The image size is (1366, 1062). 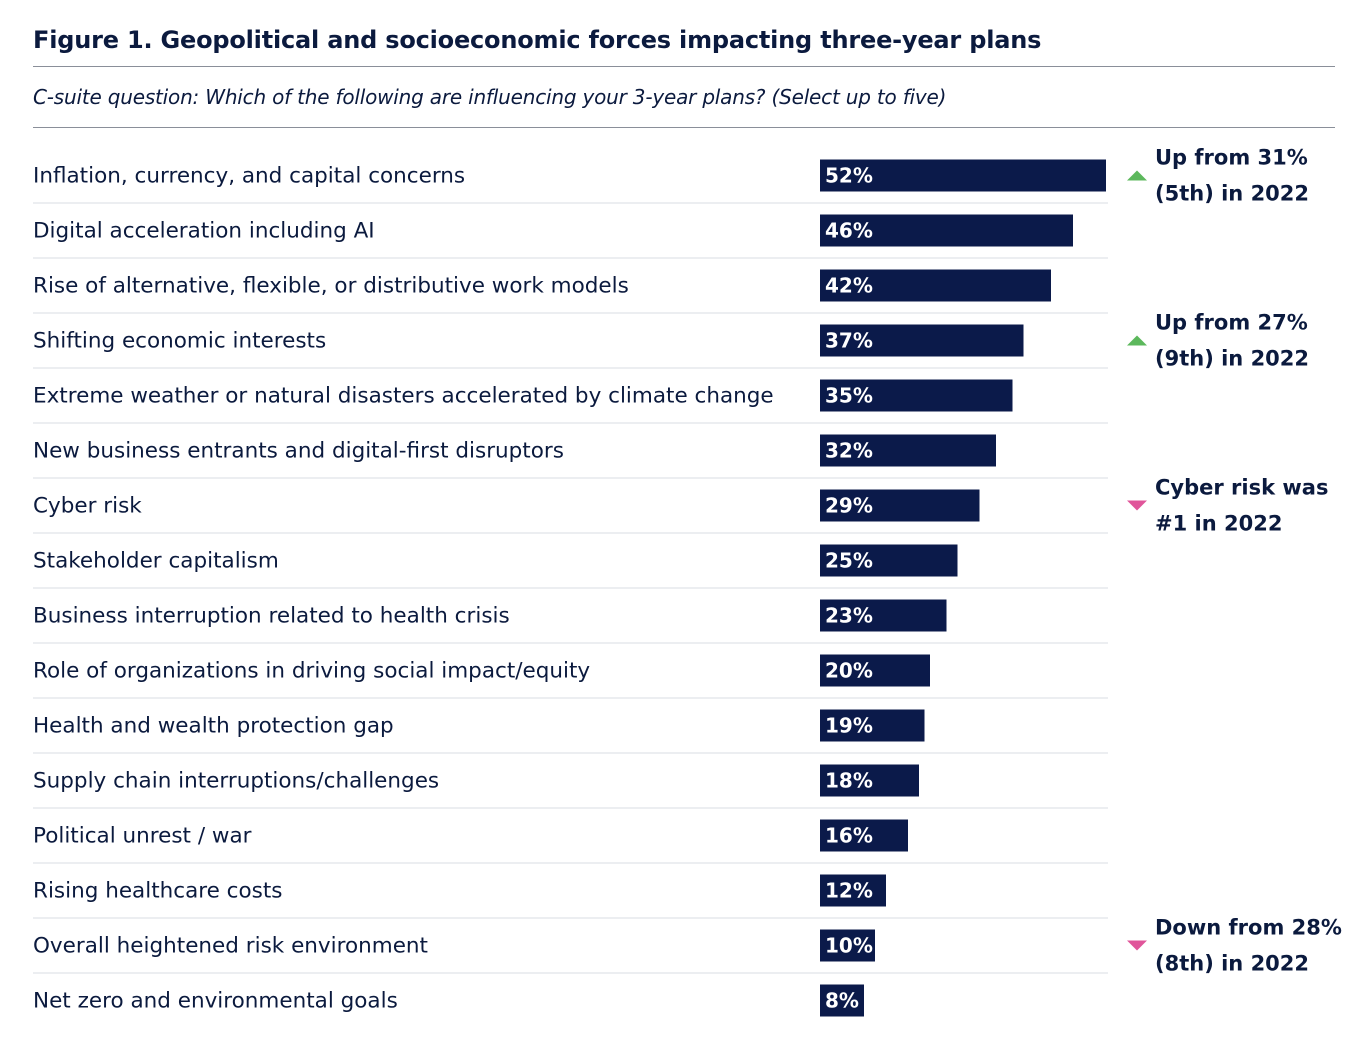 What do you see at coordinates (684, 66) in the screenshot?
I see `title-divider` at bounding box center [684, 66].